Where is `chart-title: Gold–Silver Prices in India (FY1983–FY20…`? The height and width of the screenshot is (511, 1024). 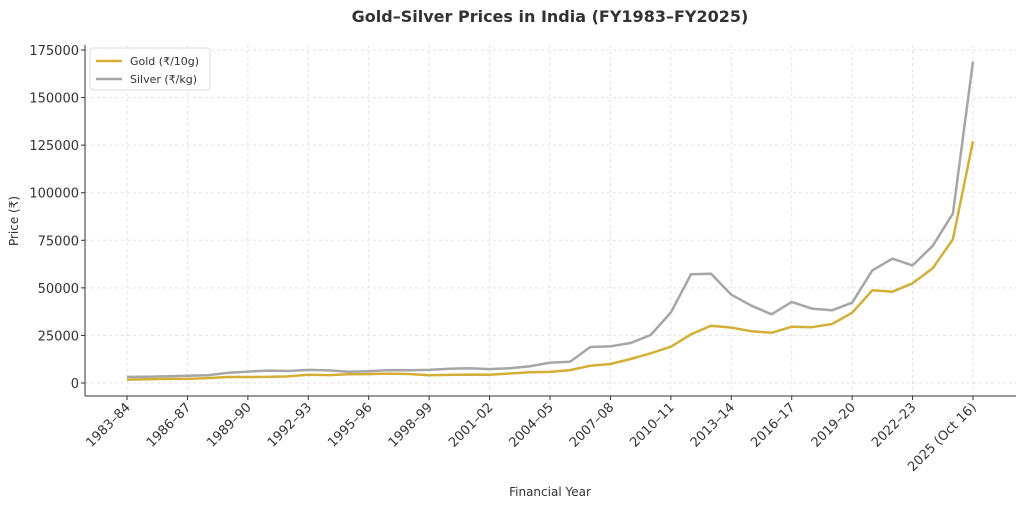
chart-title: Gold–Silver Prices in India (FY1983–FY20… is located at coordinates (550, 16).